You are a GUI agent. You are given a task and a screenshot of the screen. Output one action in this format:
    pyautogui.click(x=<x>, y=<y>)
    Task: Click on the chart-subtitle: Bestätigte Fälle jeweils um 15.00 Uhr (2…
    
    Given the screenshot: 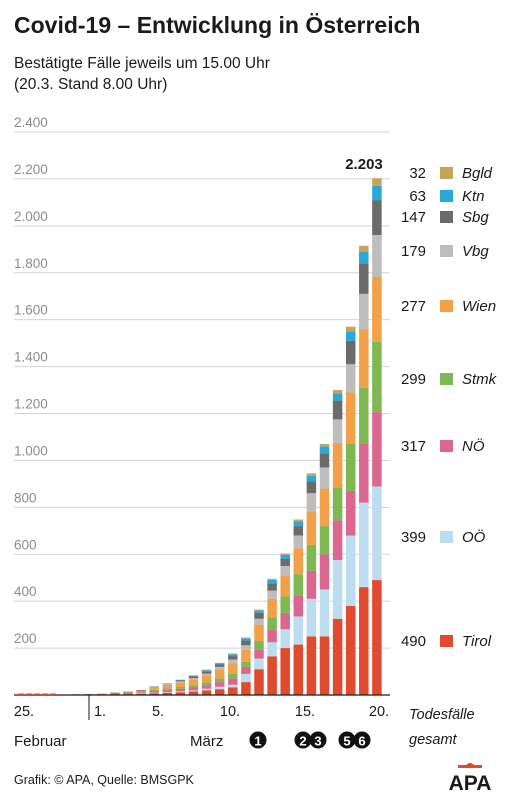 What is the action you would take?
    pyautogui.click(x=142, y=74)
    